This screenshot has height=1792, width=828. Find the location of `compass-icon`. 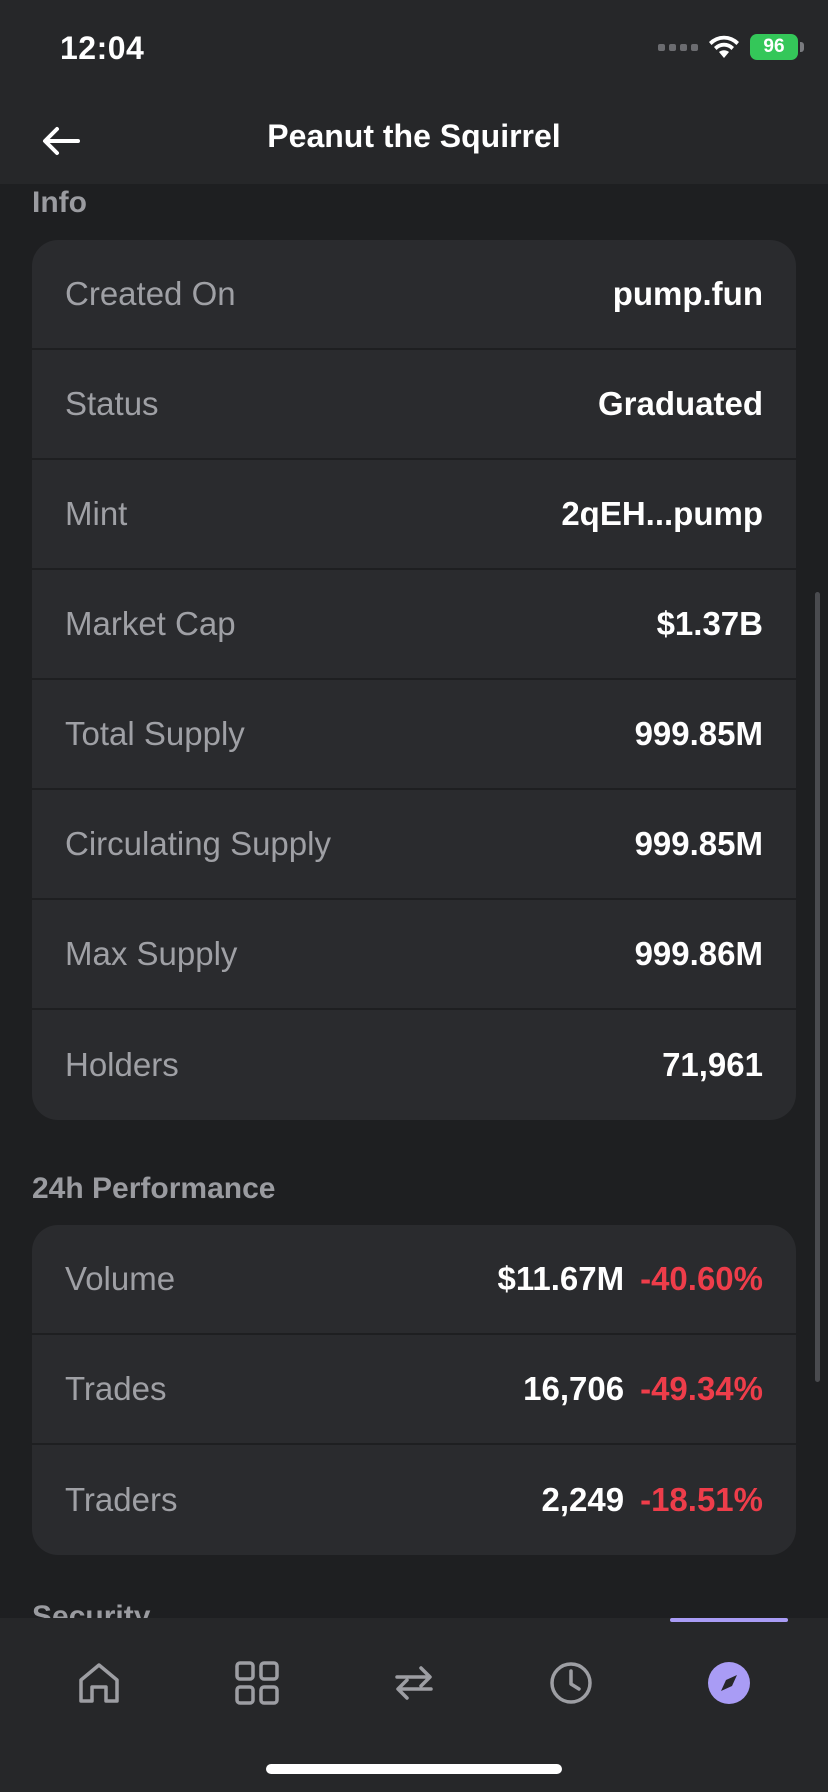

compass-icon is located at coordinates (729, 1683).